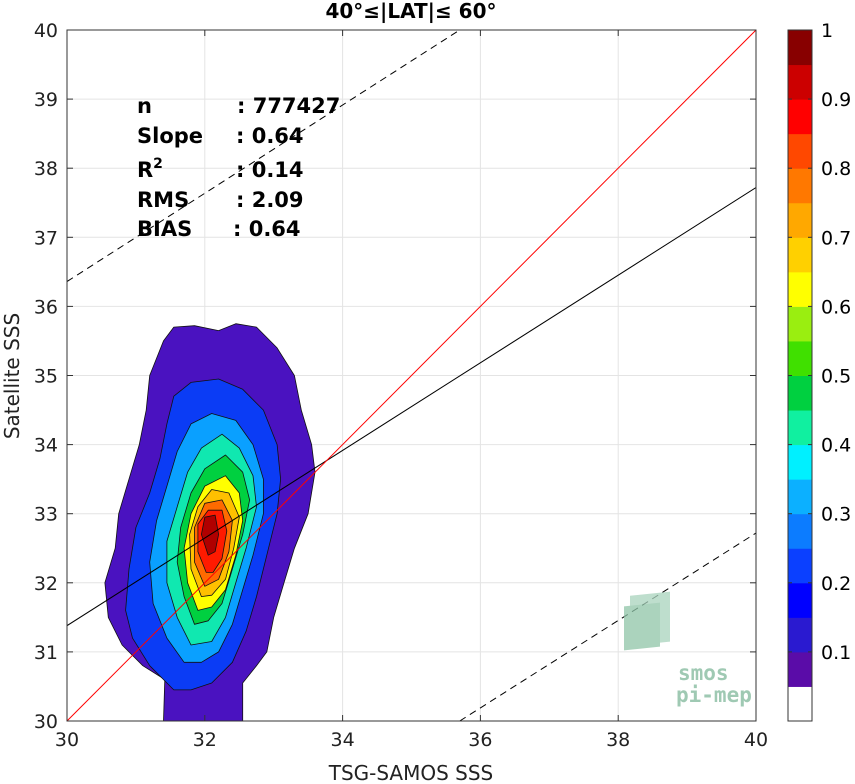 The image size is (855, 784). Describe the element at coordinates (46, 307) in the screenshot. I see `y-tick-label: 36` at that location.